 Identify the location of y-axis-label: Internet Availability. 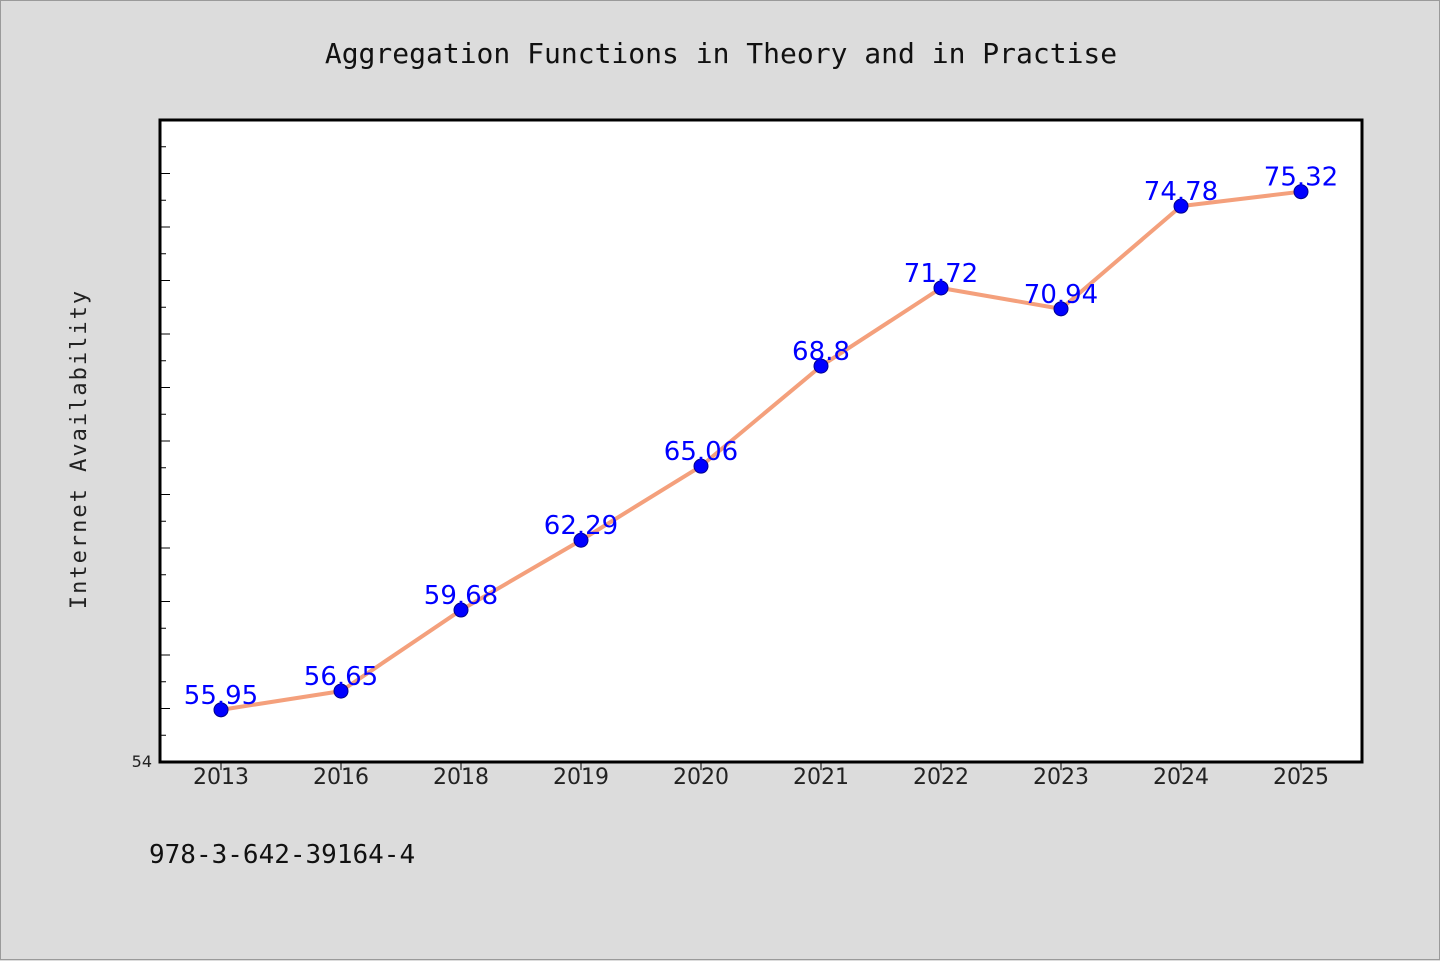
(79, 449).